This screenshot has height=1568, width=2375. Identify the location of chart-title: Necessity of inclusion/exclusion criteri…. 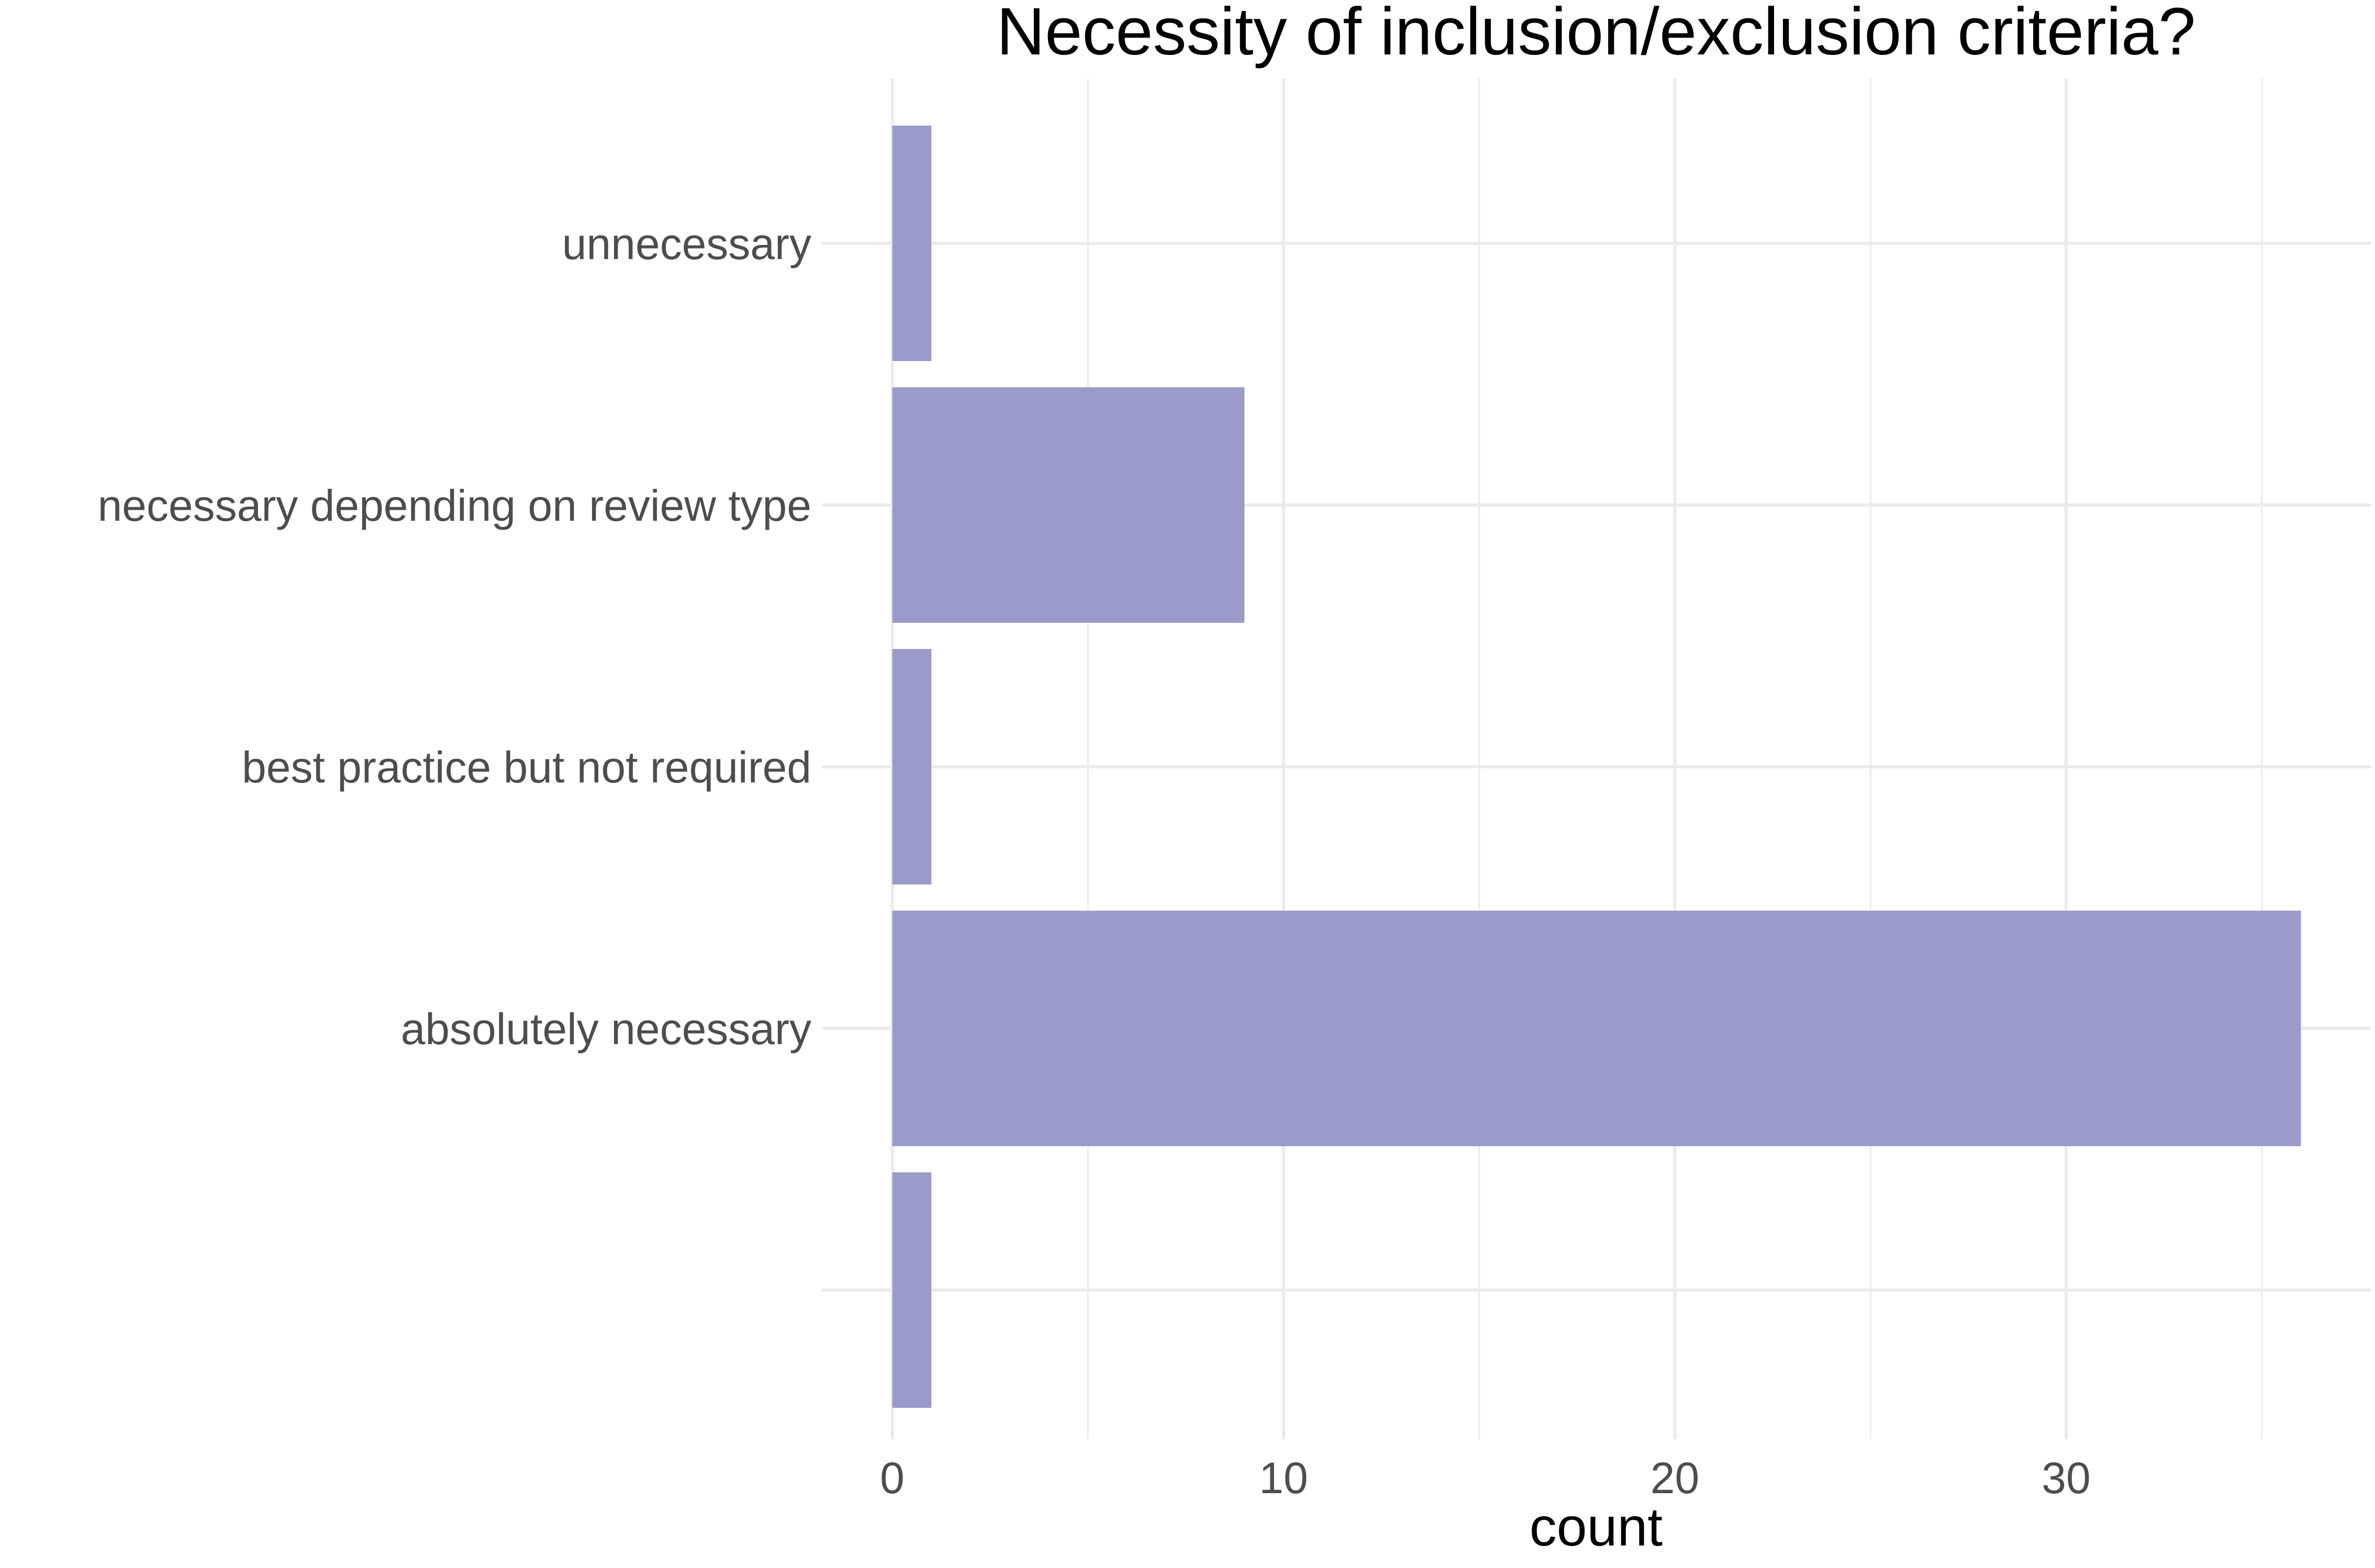
(1596, 34).